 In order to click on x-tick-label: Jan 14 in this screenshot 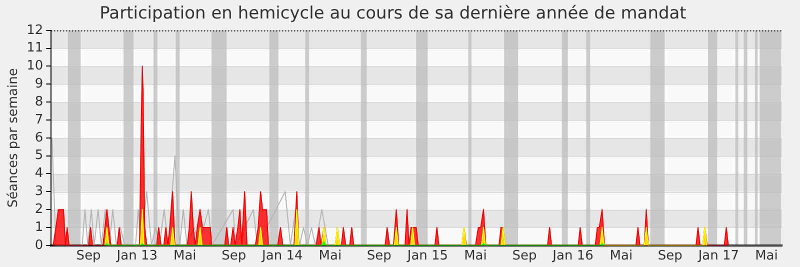, I will do `click(282, 256)`.